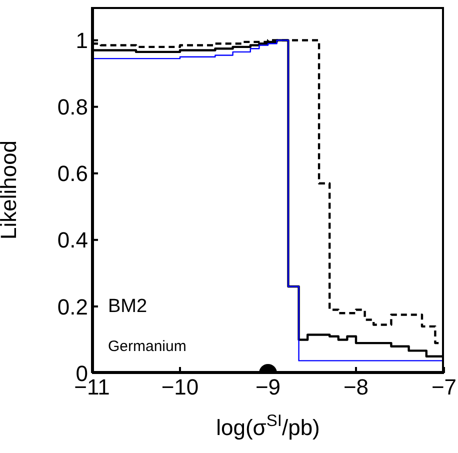  What do you see at coordinates (72, 107) in the screenshot?
I see `y-tick-label: 0.8` at bounding box center [72, 107].